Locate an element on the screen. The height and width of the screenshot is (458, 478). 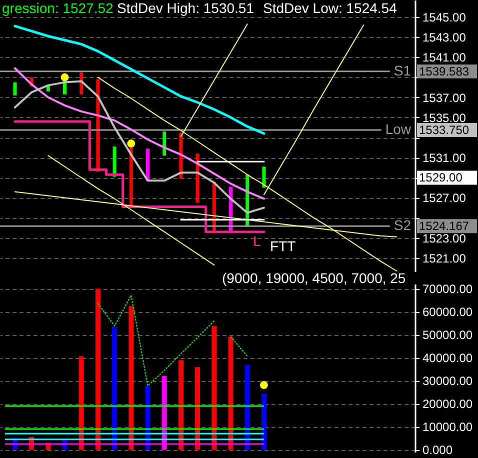
ref-line-label: S2 is located at coordinates (403, 225).